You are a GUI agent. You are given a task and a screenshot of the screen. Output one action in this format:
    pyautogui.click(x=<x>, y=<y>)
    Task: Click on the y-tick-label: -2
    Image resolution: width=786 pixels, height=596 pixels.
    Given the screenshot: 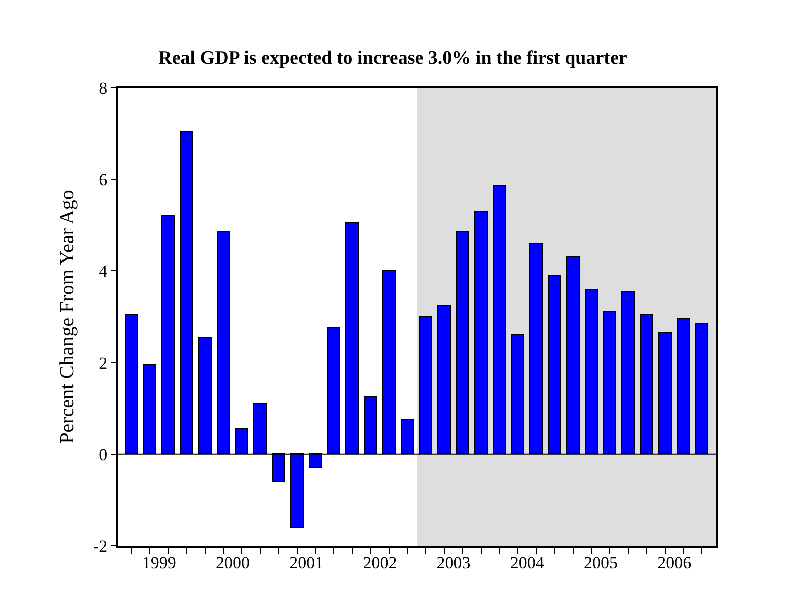 What is the action you would take?
    pyautogui.click(x=100, y=546)
    